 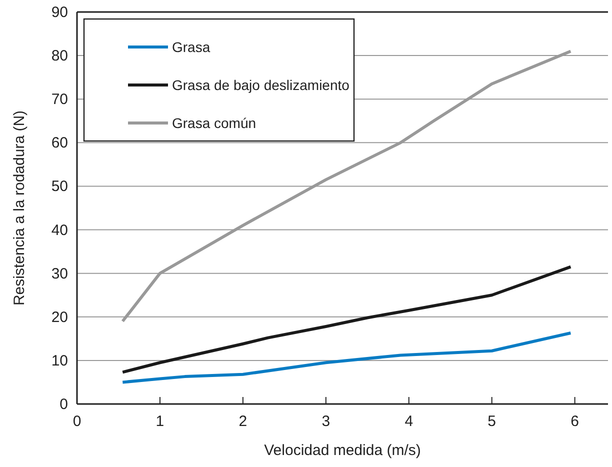 What do you see at coordinates (574, 421) in the screenshot?
I see `x-tick-label: 6` at bounding box center [574, 421].